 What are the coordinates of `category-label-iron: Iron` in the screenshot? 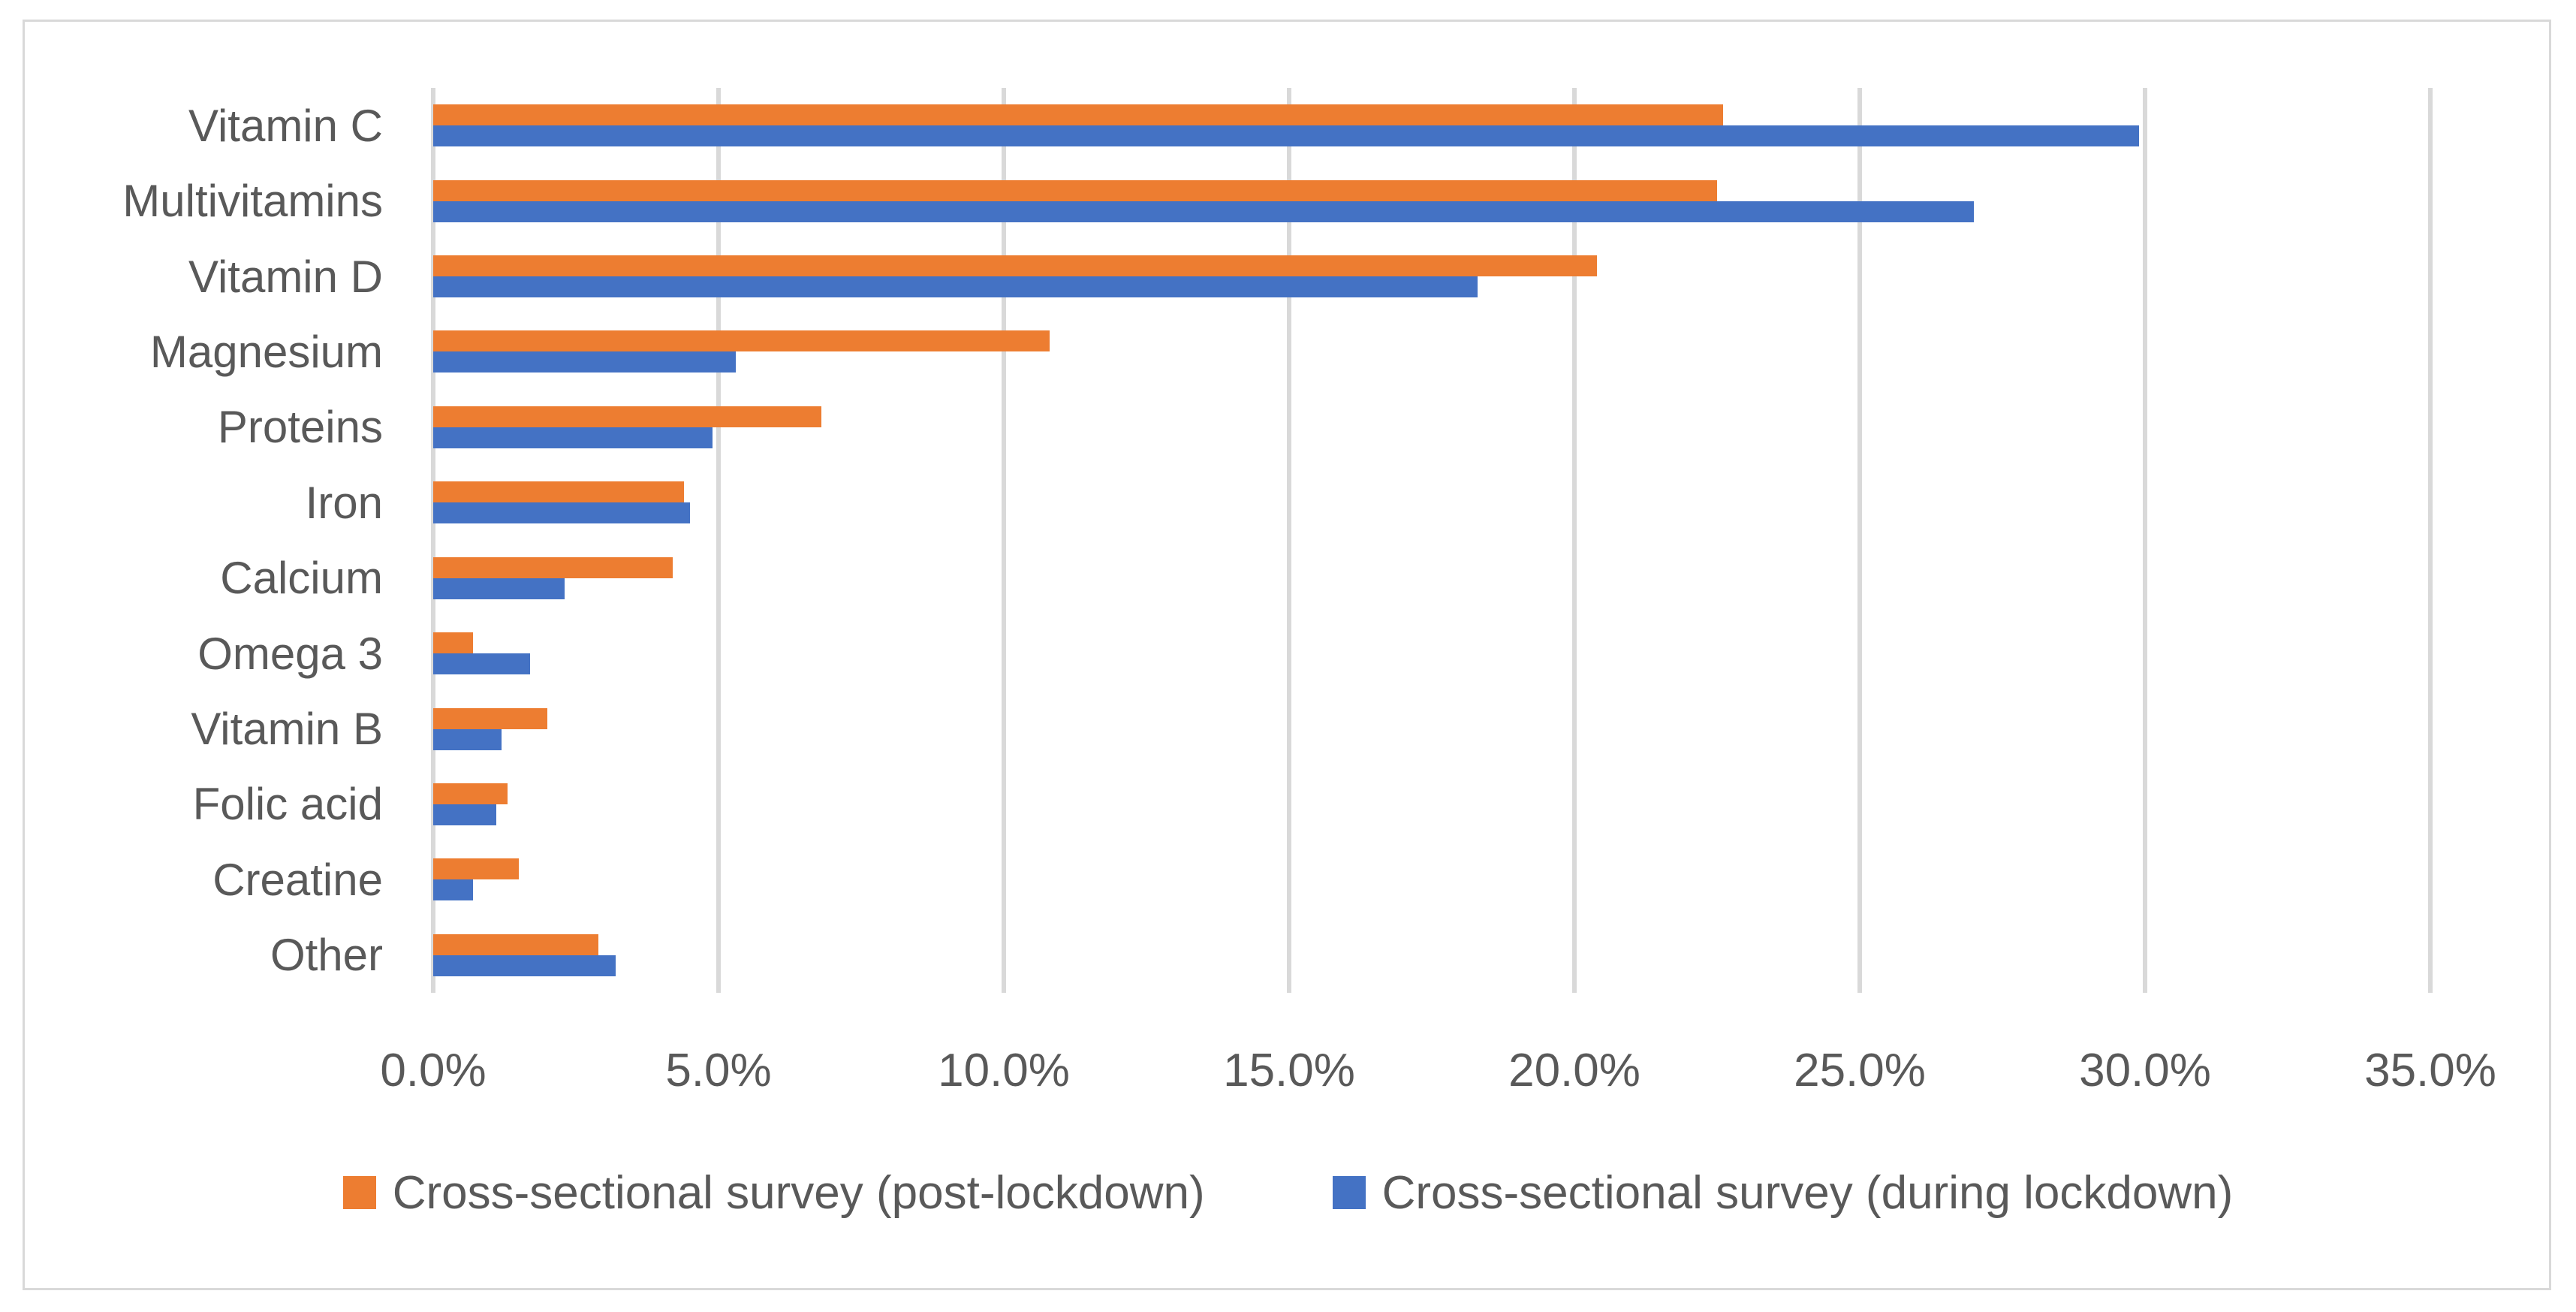 It's located at (344, 502).